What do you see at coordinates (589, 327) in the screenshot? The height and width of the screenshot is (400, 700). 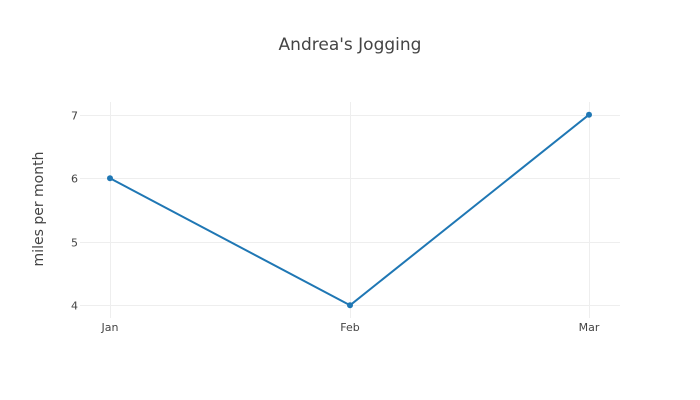 I see `x-tick-label: Mar` at bounding box center [589, 327].